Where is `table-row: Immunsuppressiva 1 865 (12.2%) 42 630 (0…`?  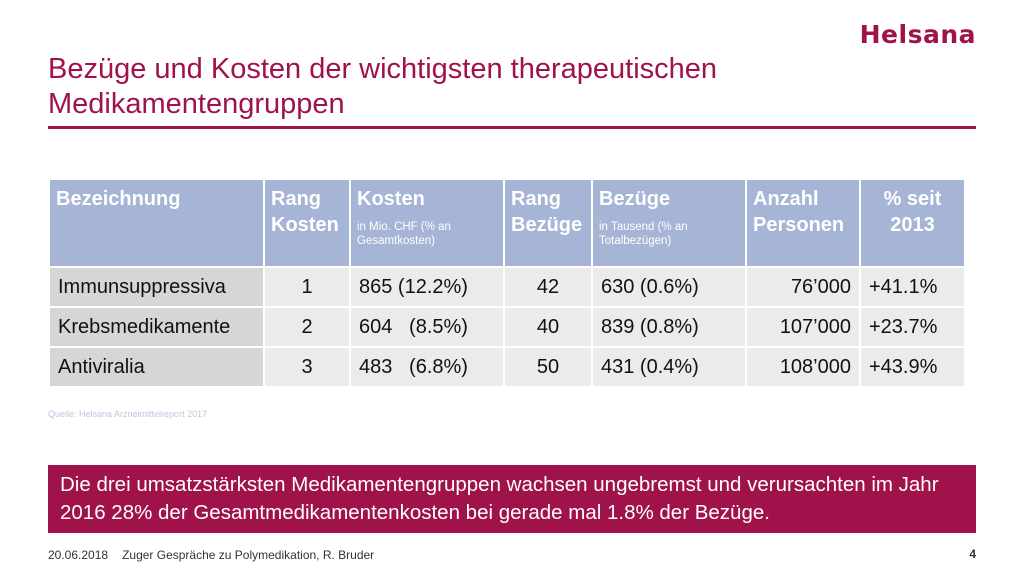
table-row: Immunsuppressiva 1 865 (12.2%) 42 630 (0… is located at coordinates (507, 287).